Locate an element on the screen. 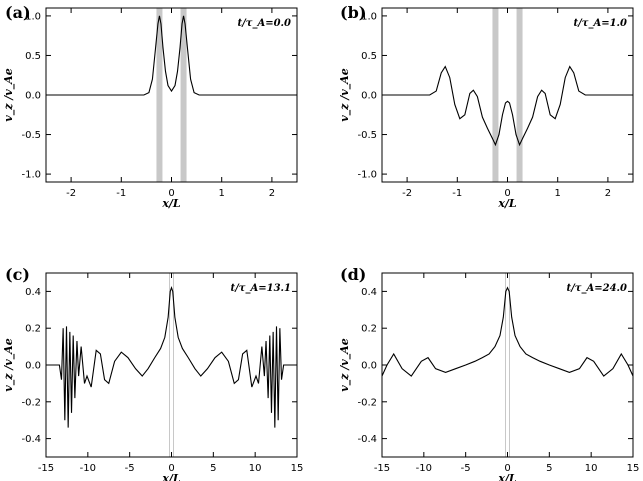  panel-label: (a) is located at coordinates (18, 12).